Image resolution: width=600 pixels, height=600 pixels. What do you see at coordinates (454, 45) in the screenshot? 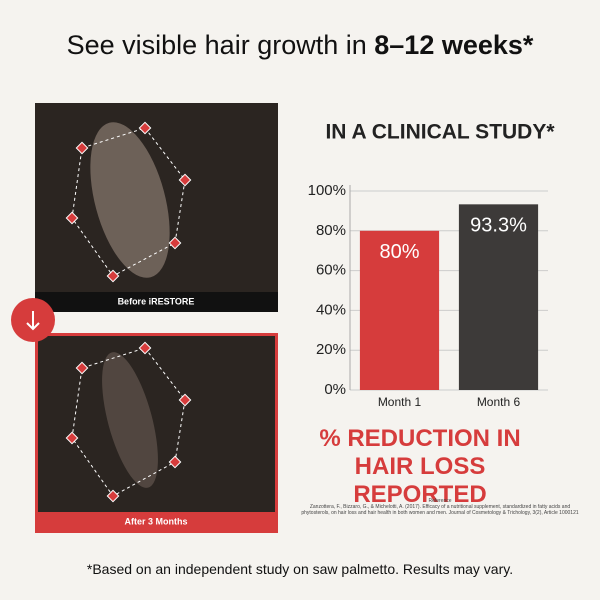
I see `headline-emphasis: 8–12 weeks*` at bounding box center [454, 45].